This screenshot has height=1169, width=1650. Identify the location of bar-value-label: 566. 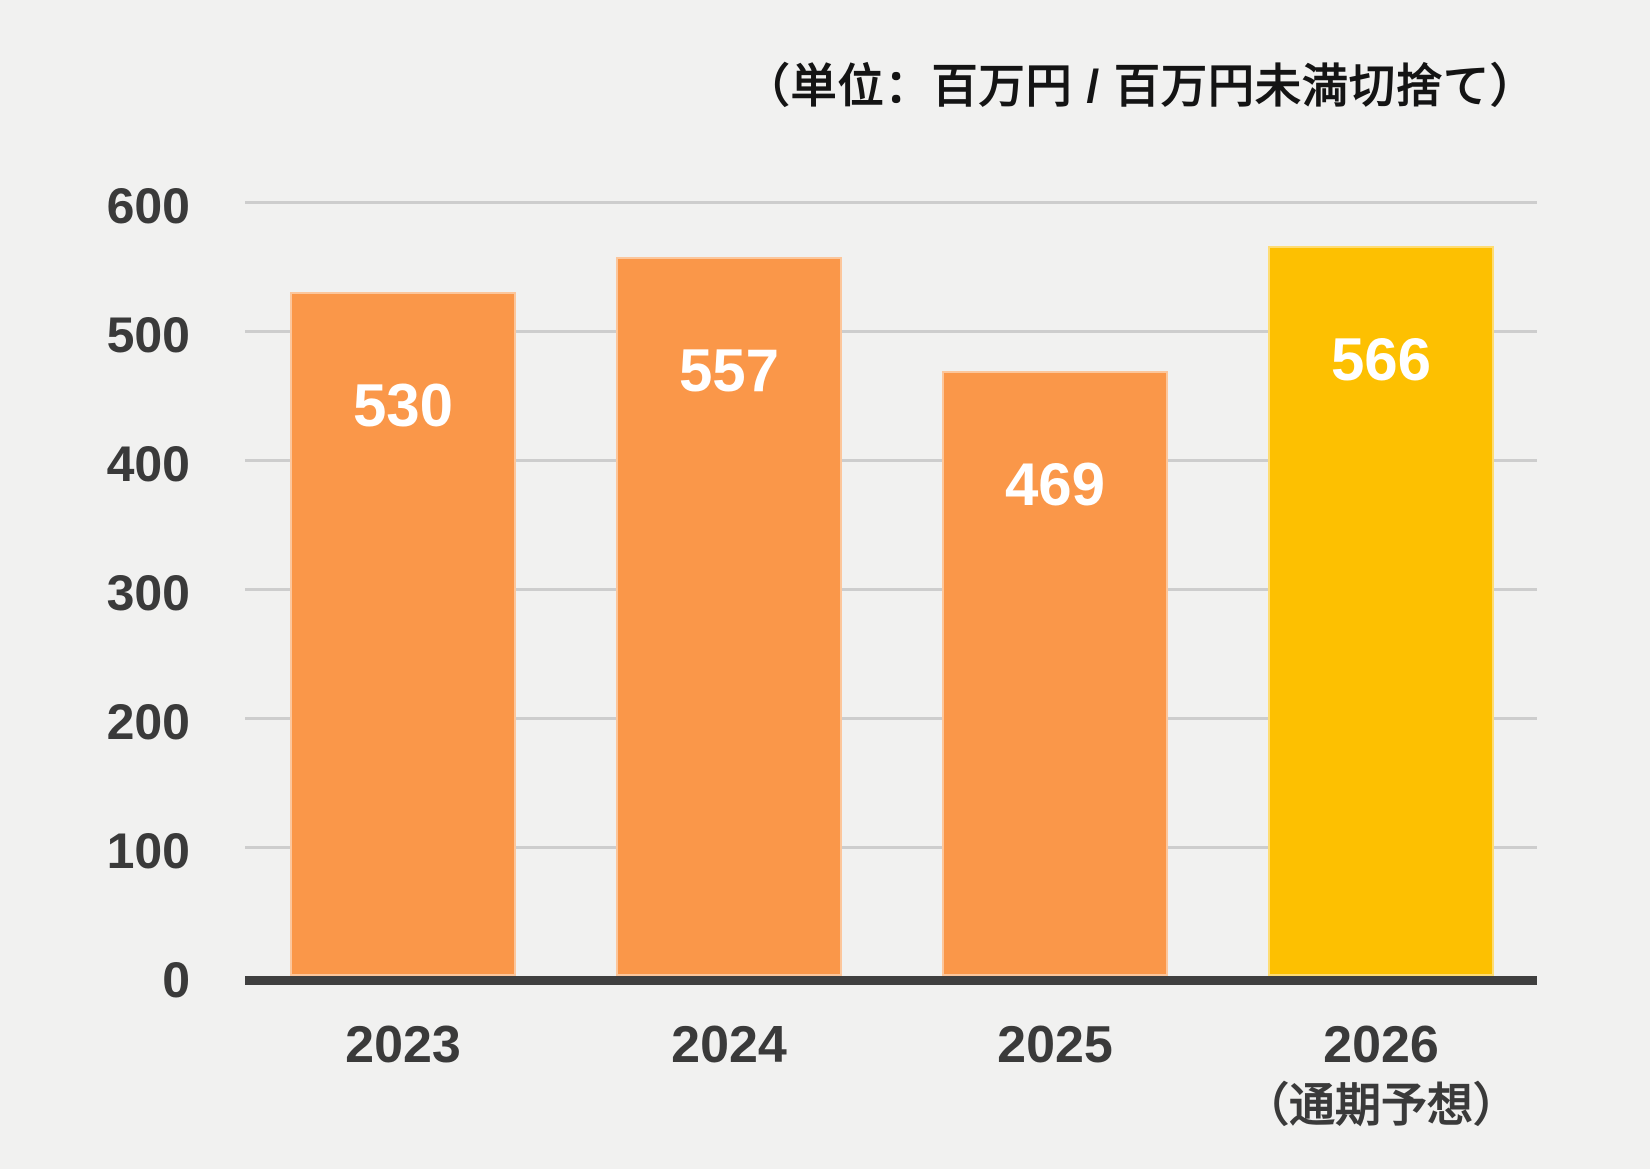
(1381, 359).